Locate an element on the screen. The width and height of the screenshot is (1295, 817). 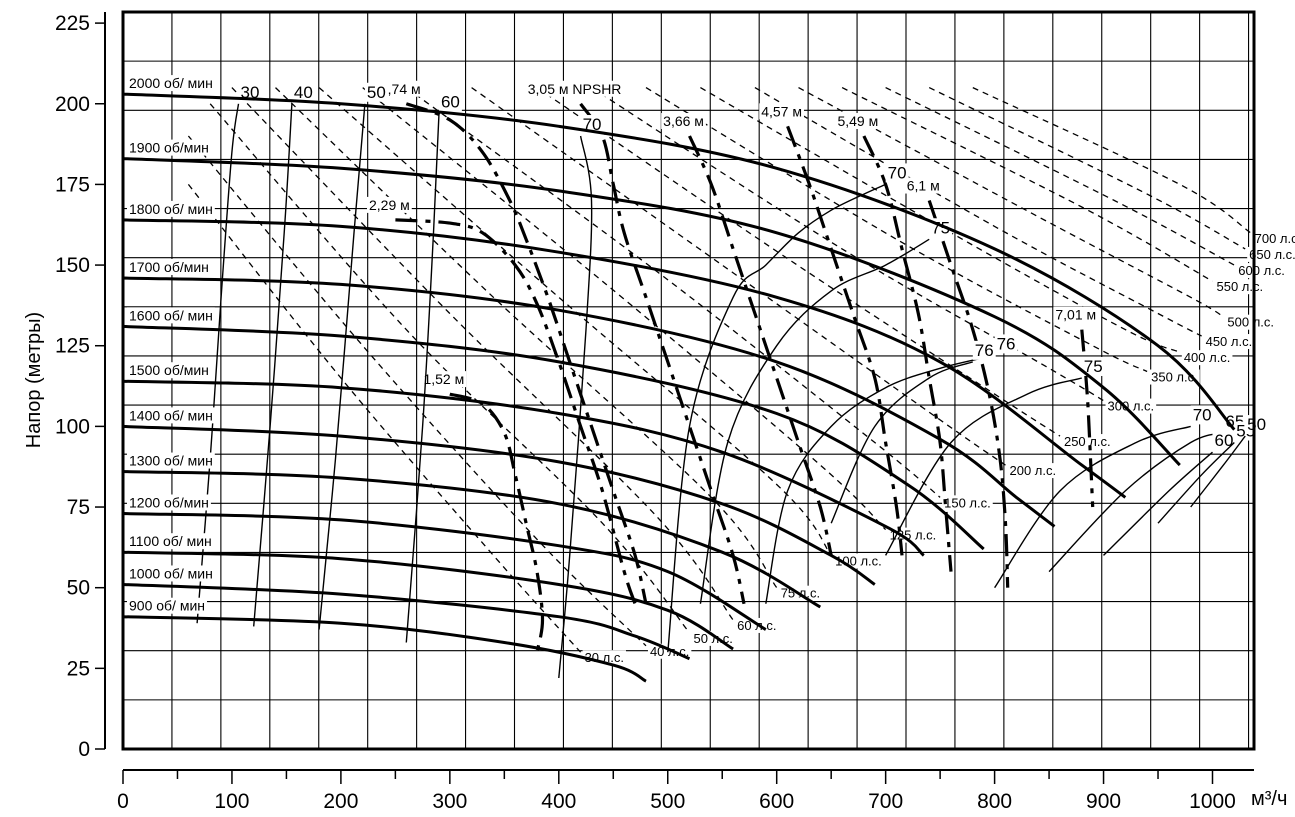
power-label-group: 500 л.с. is located at coordinates (1251, 322).